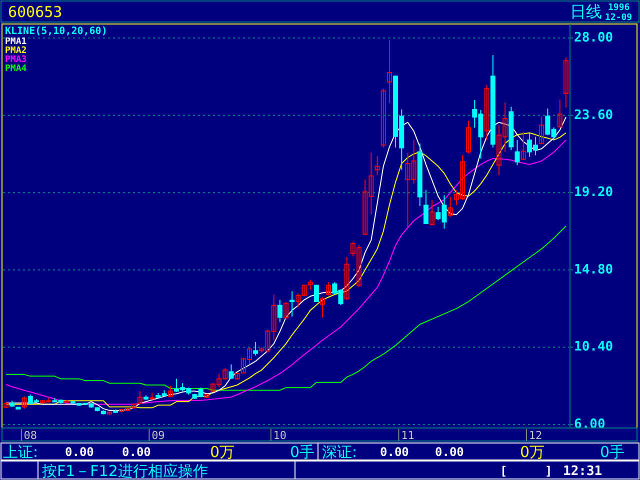 Image resolution: width=640 pixels, height=480 pixels. What do you see at coordinates (619, 8) in the screenshot?
I see `text: 1996` at bounding box center [619, 8].